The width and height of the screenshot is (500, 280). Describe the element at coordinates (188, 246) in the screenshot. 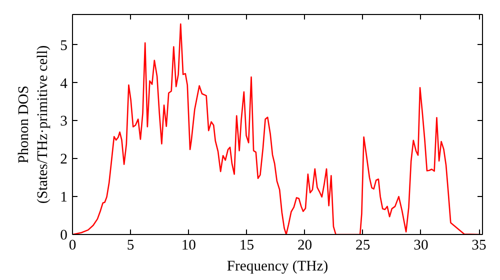

I see `x-tick-label: 10` at that location.